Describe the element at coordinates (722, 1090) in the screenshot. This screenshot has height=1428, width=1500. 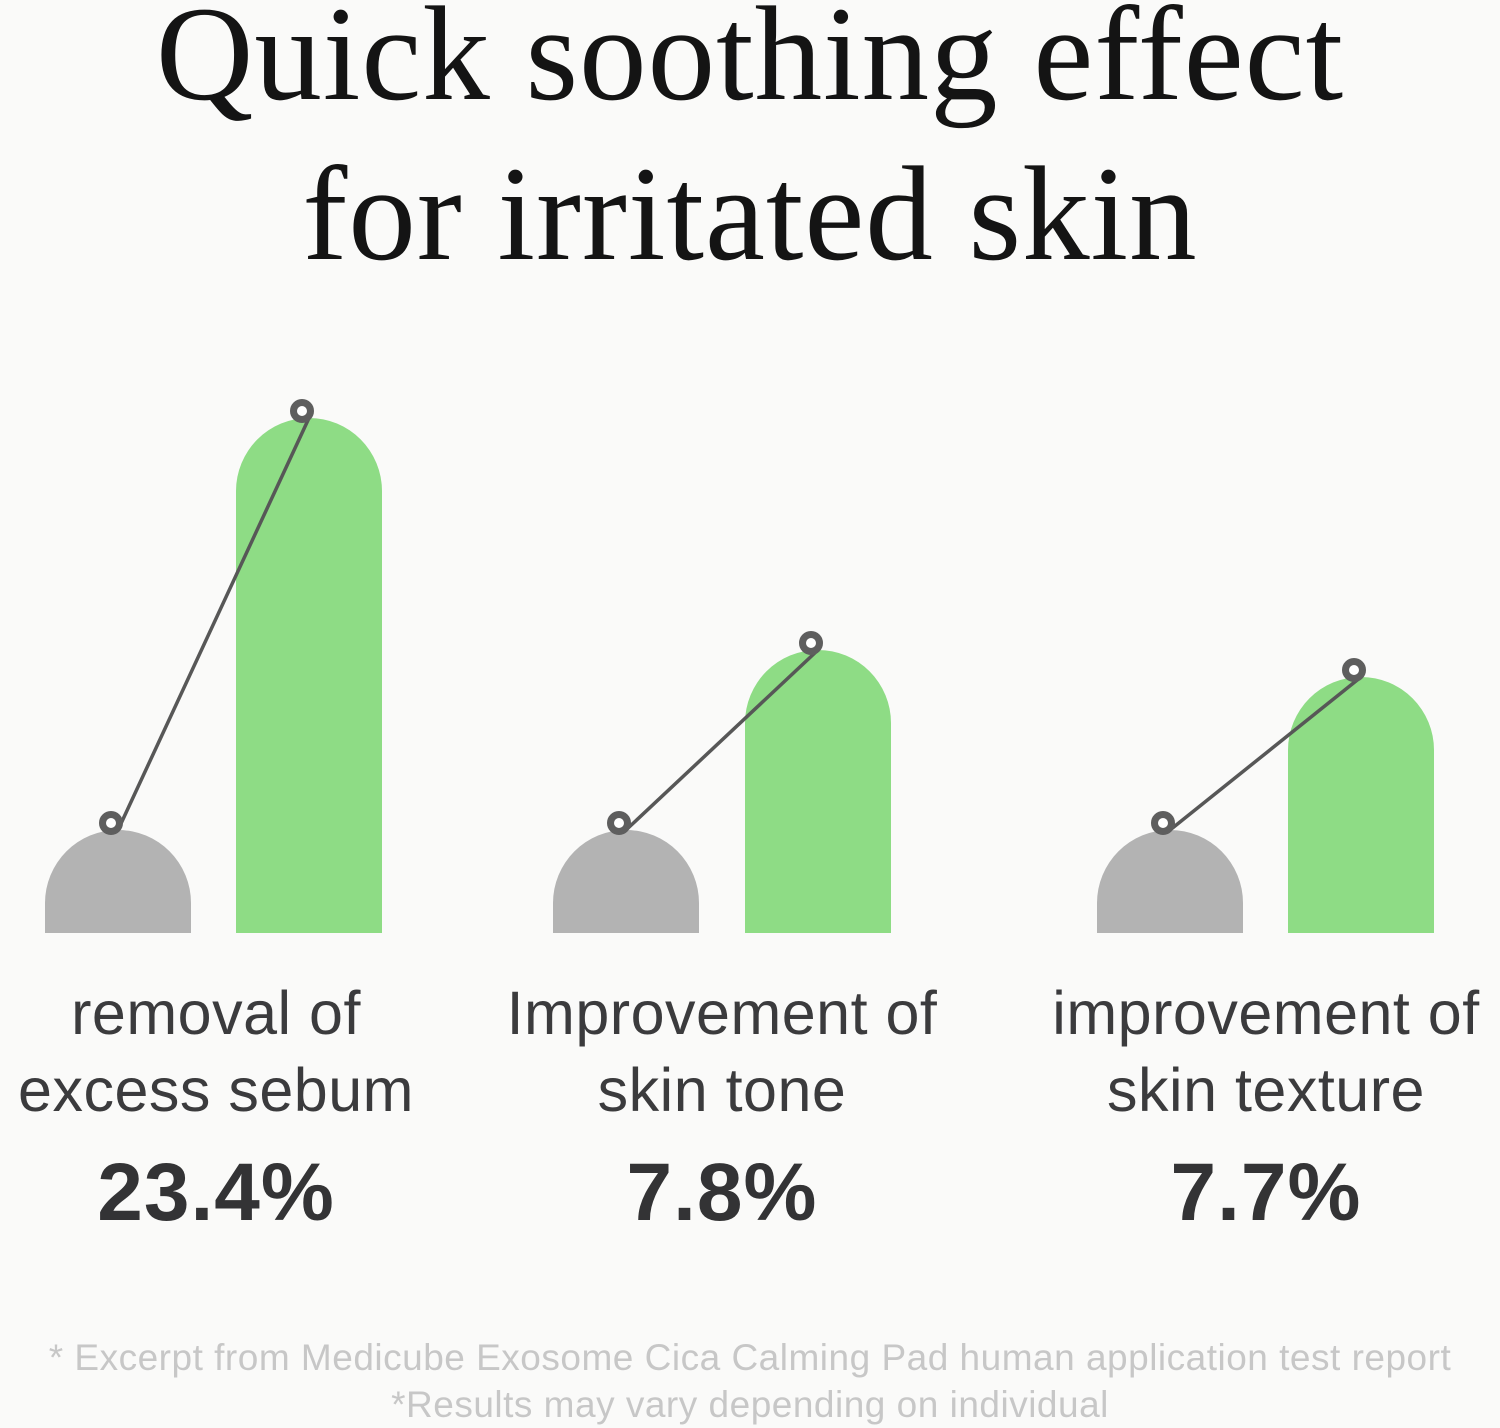
I see `group-label-line2: skin tone` at that location.